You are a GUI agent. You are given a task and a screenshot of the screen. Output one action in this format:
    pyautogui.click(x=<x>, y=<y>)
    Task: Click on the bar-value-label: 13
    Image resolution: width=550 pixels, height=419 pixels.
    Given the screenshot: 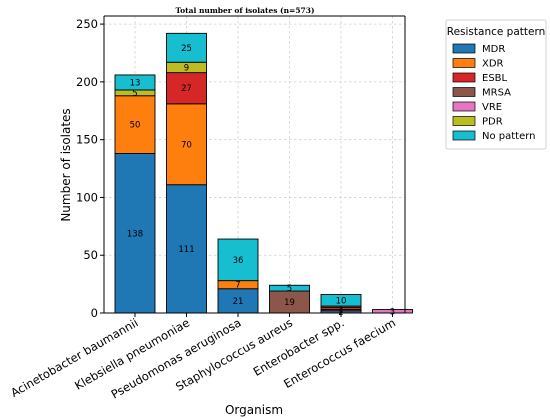 What is the action you would take?
    pyautogui.click(x=135, y=83)
    